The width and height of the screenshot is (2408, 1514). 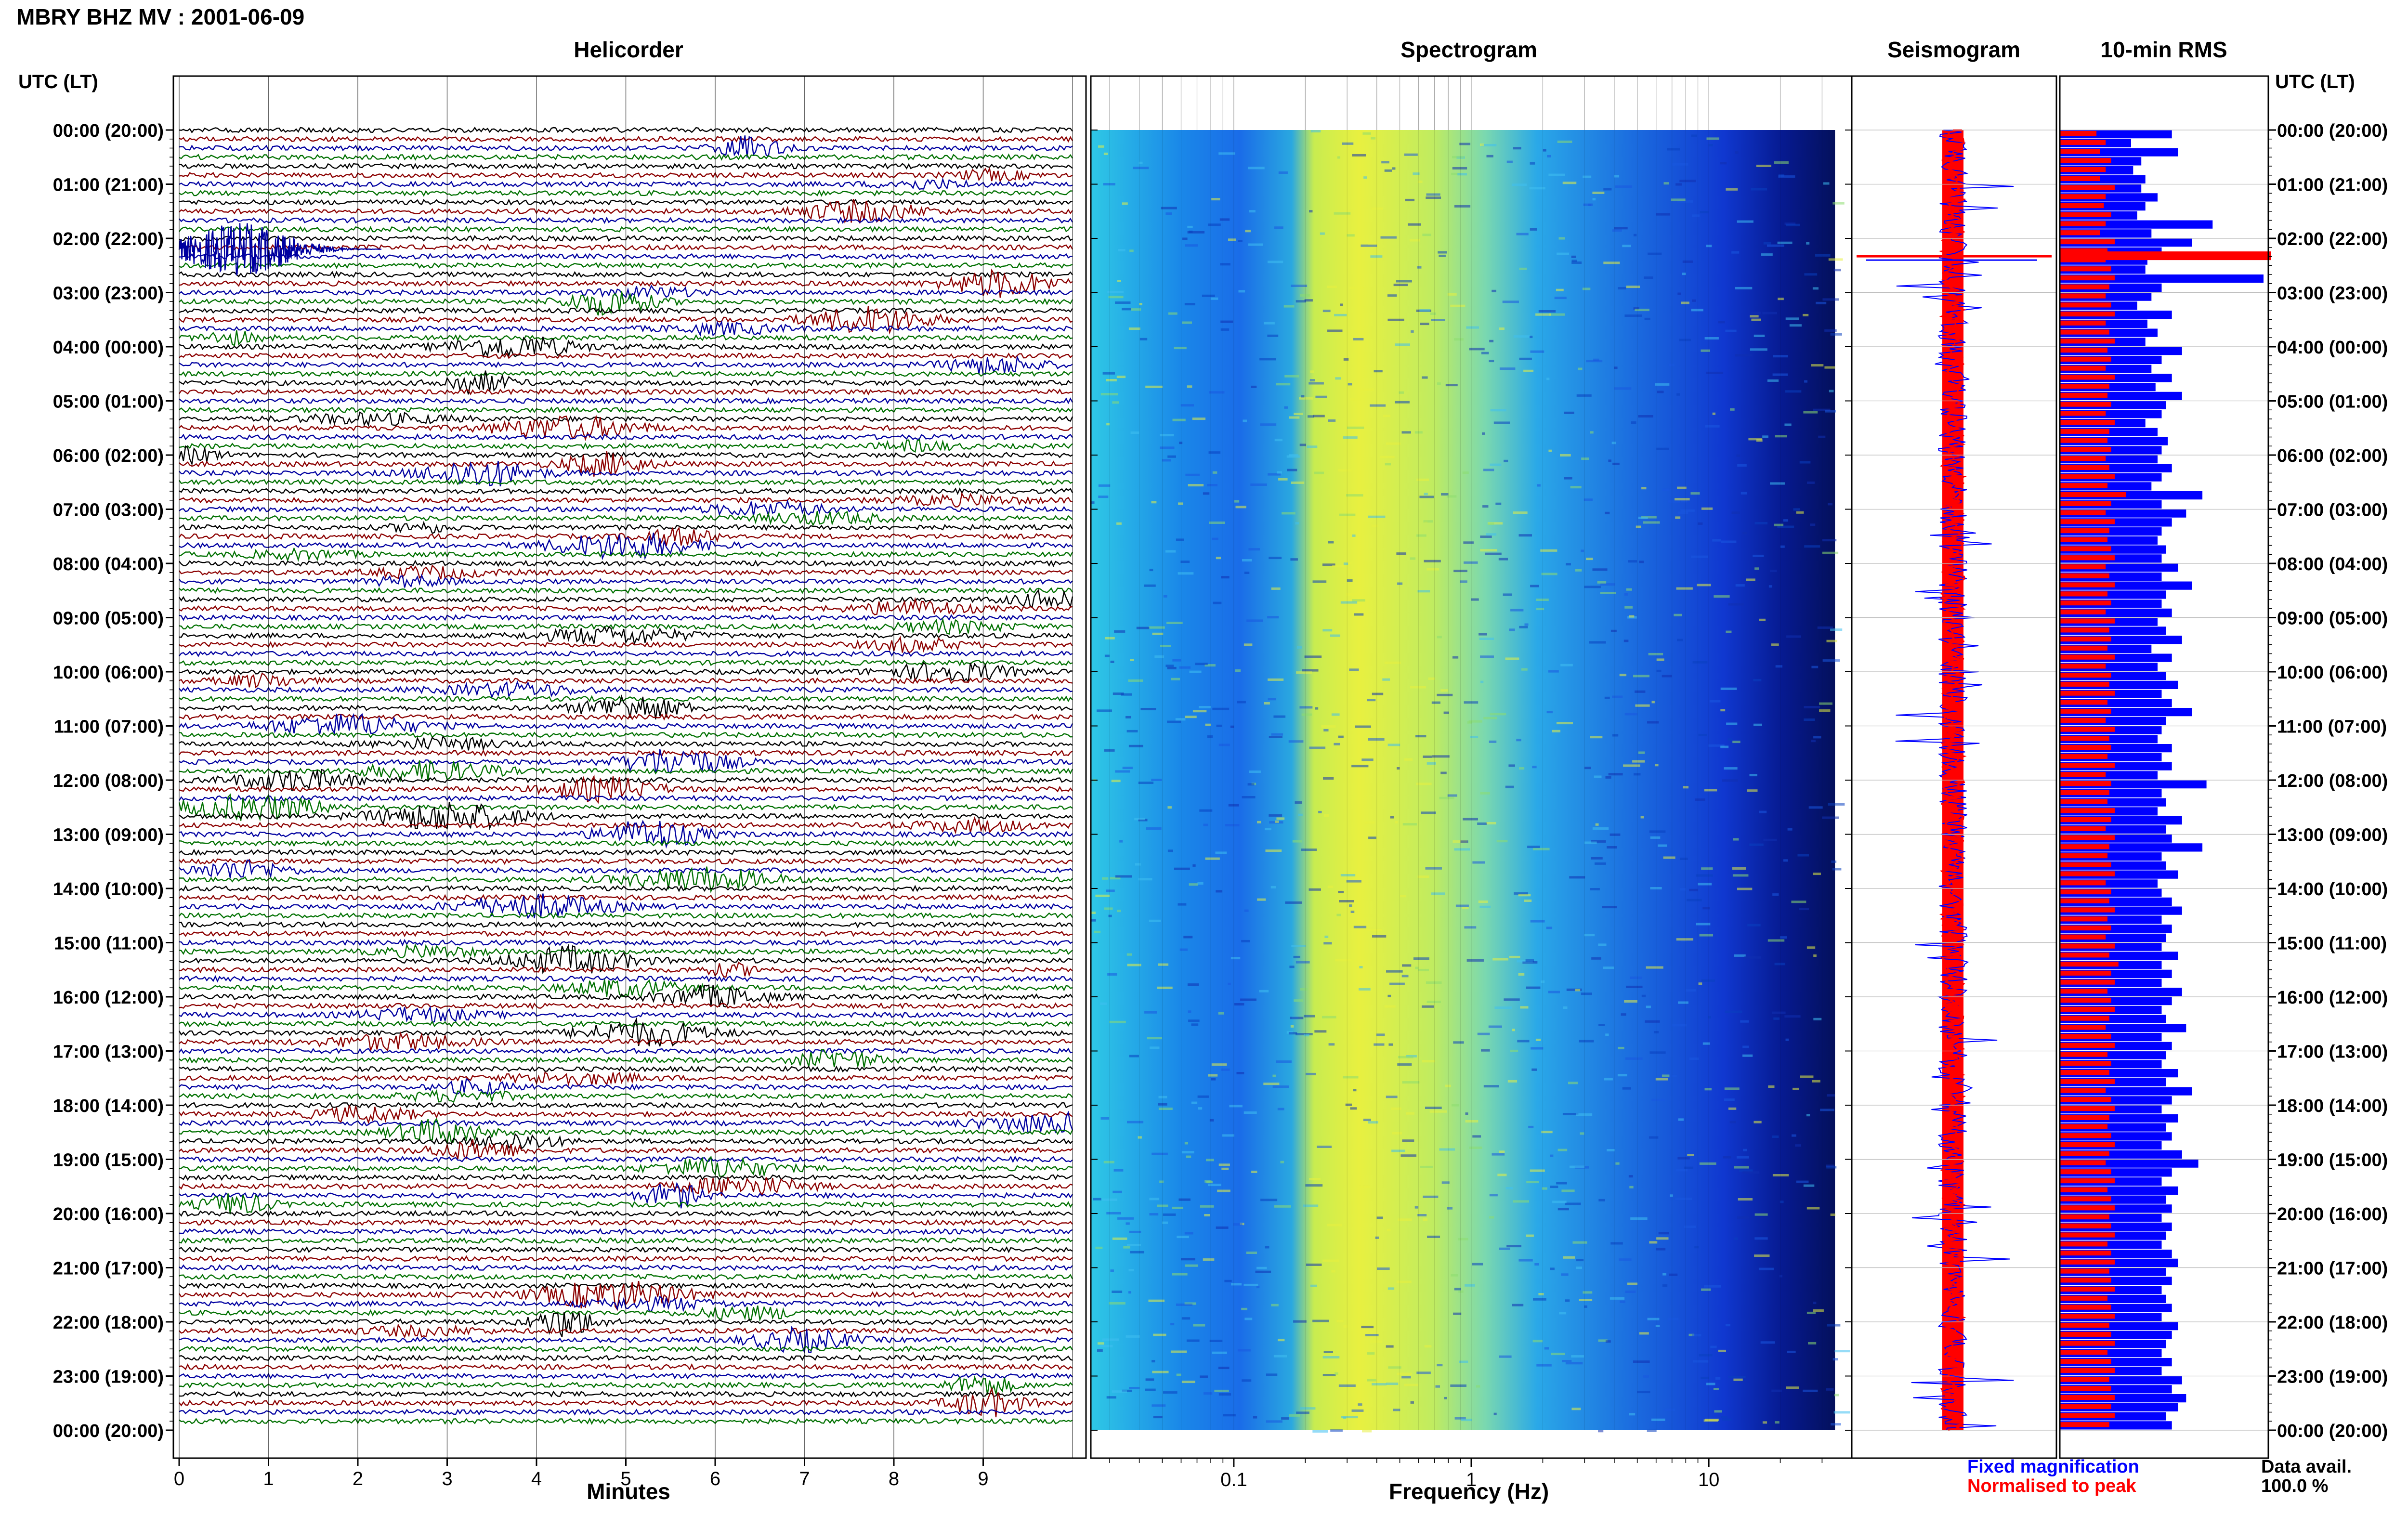 What do you see at coordinates (108, 1106) in the screenshot?
I see `hour-label-left: 18:00 (14:00)` at bounding box center [108, 1106].